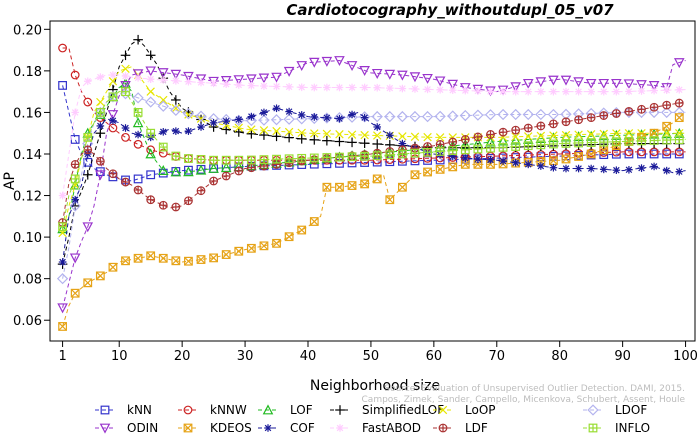 This screenshot has width=698, height=434. I want to click on legend-marker-kdeos, so click(188, 428).